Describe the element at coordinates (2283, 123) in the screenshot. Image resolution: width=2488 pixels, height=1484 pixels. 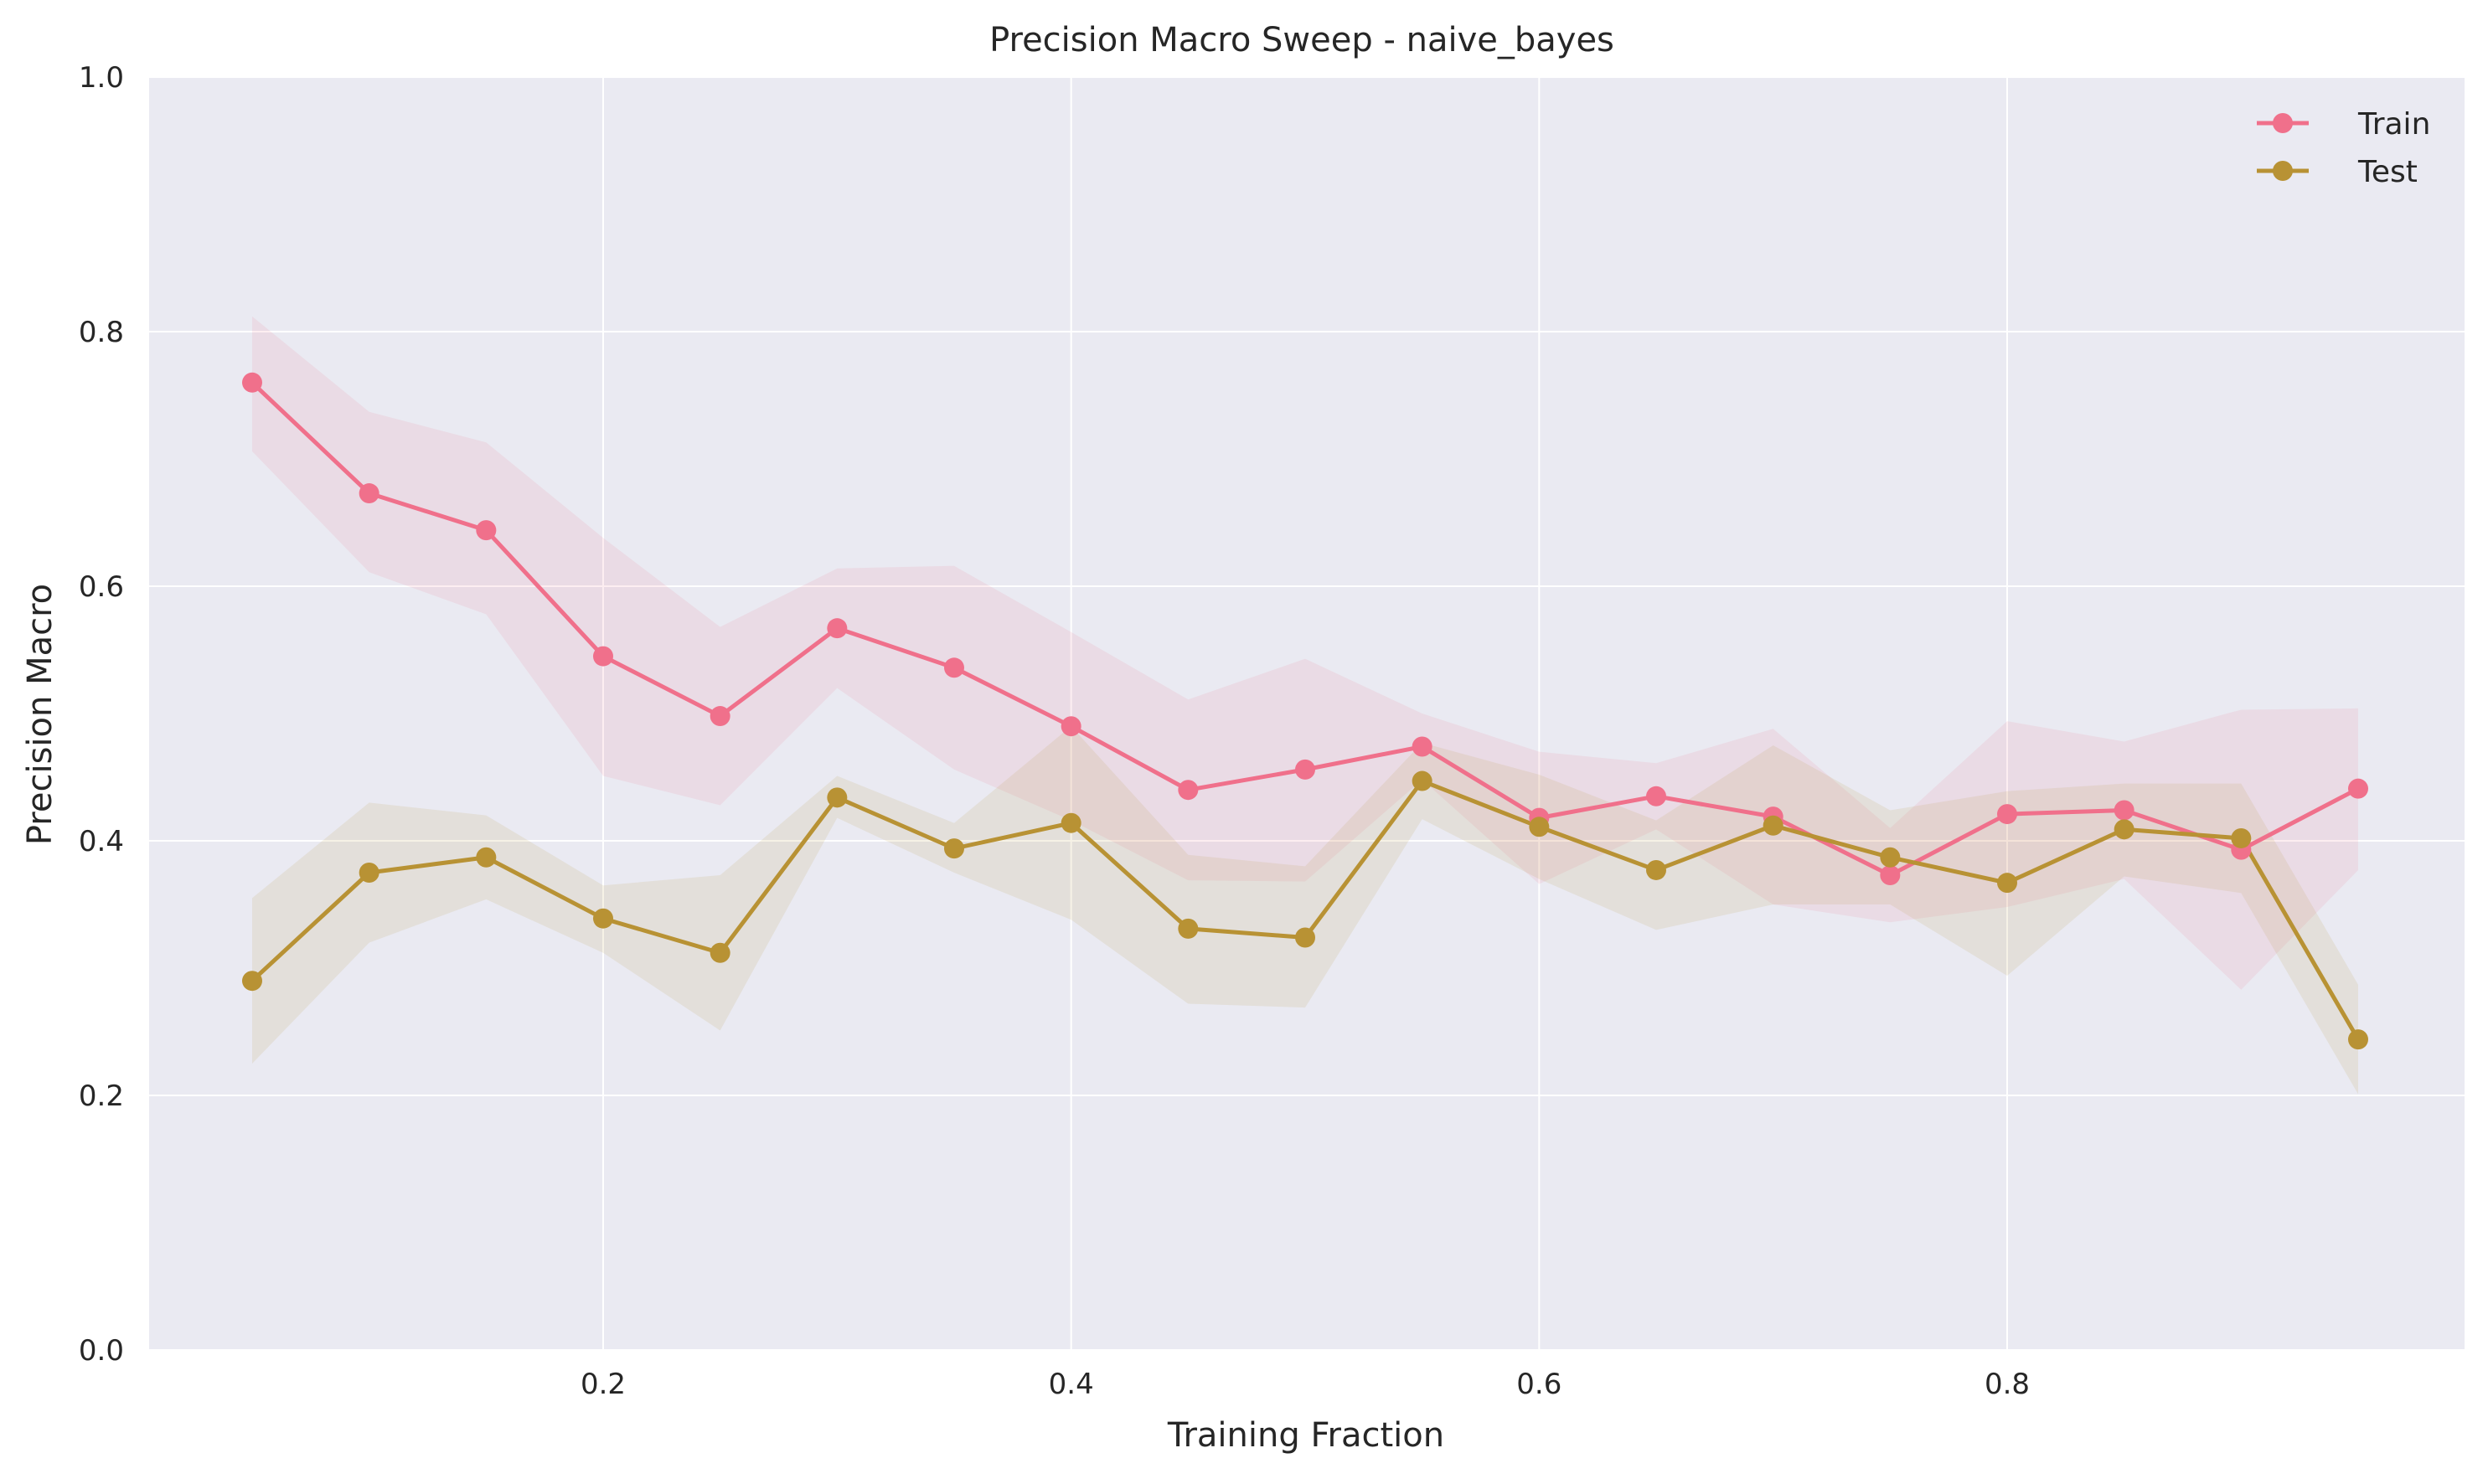
I see `legend-train-marker` at that location.